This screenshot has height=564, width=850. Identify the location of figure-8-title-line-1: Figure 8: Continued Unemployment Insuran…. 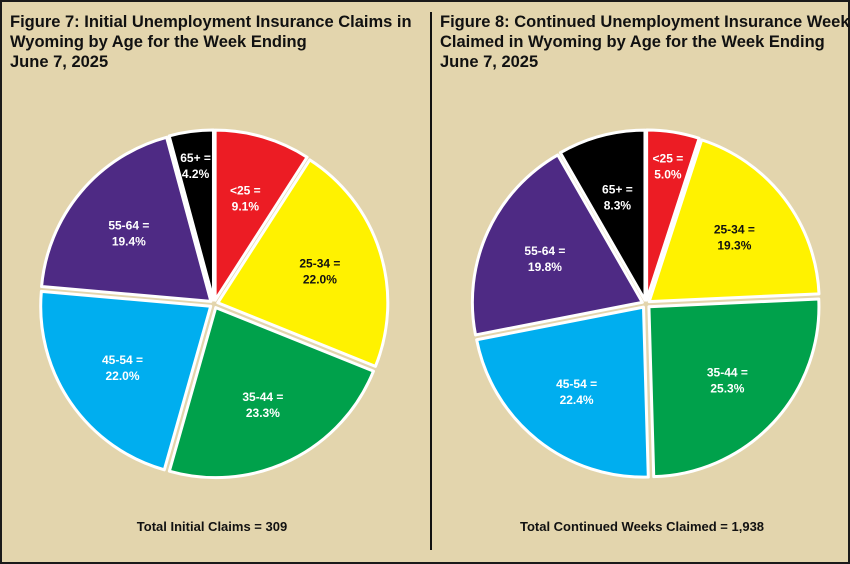
(645, 22).